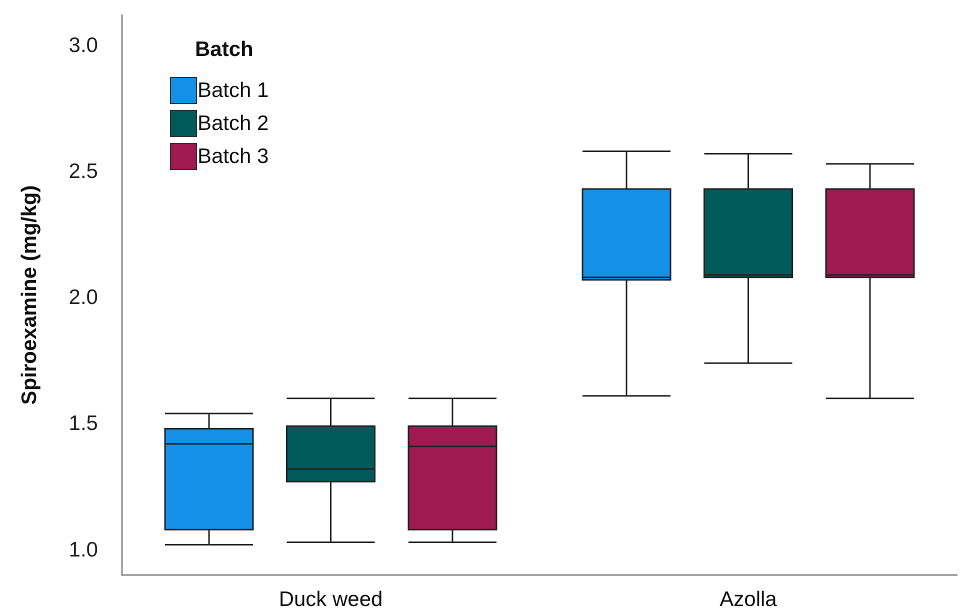 This screenshot has height=611, width=961. What do you see at coordinates (83, 171) in the screenshot?
I see `y-tick-label: 2.5` at bounding box center [83, 171].